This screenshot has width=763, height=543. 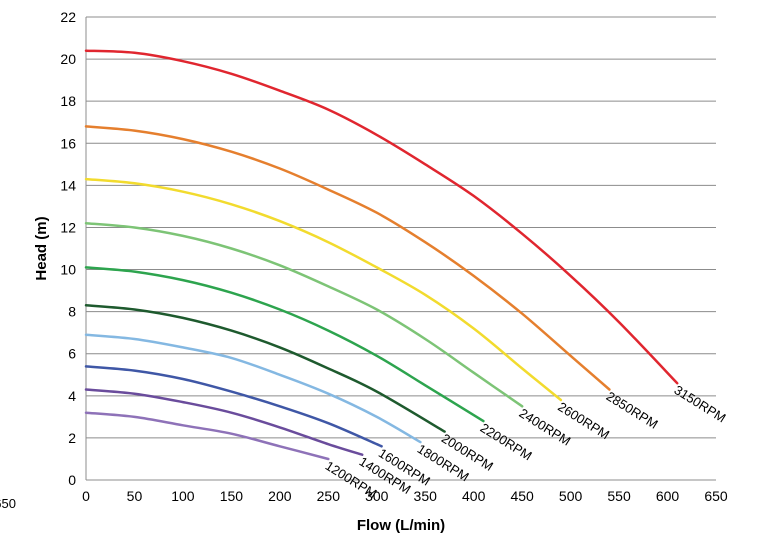 I want to click on y-tick-label: 10, so click(x=68, y=270).